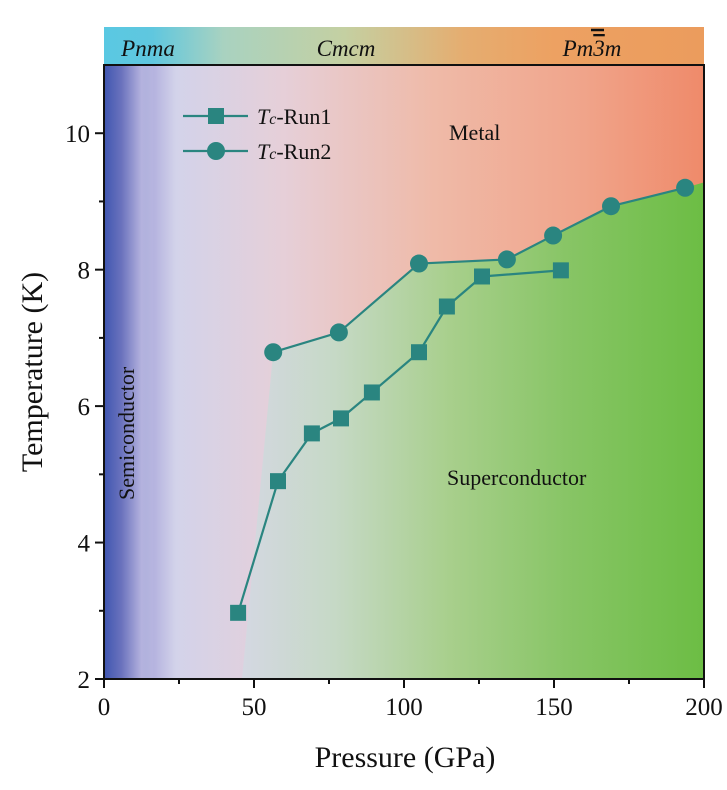 The width and height of the screenshot is (727, 790). I want to click on y-axis-title: Temperature (K), so click(32, 372).